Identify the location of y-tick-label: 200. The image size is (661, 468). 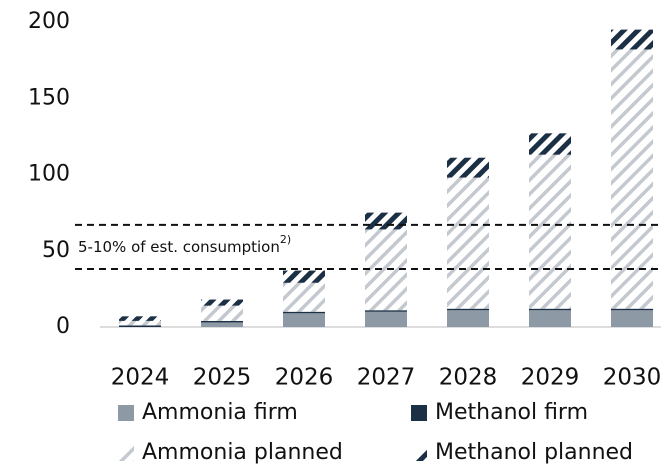
(49, 21).